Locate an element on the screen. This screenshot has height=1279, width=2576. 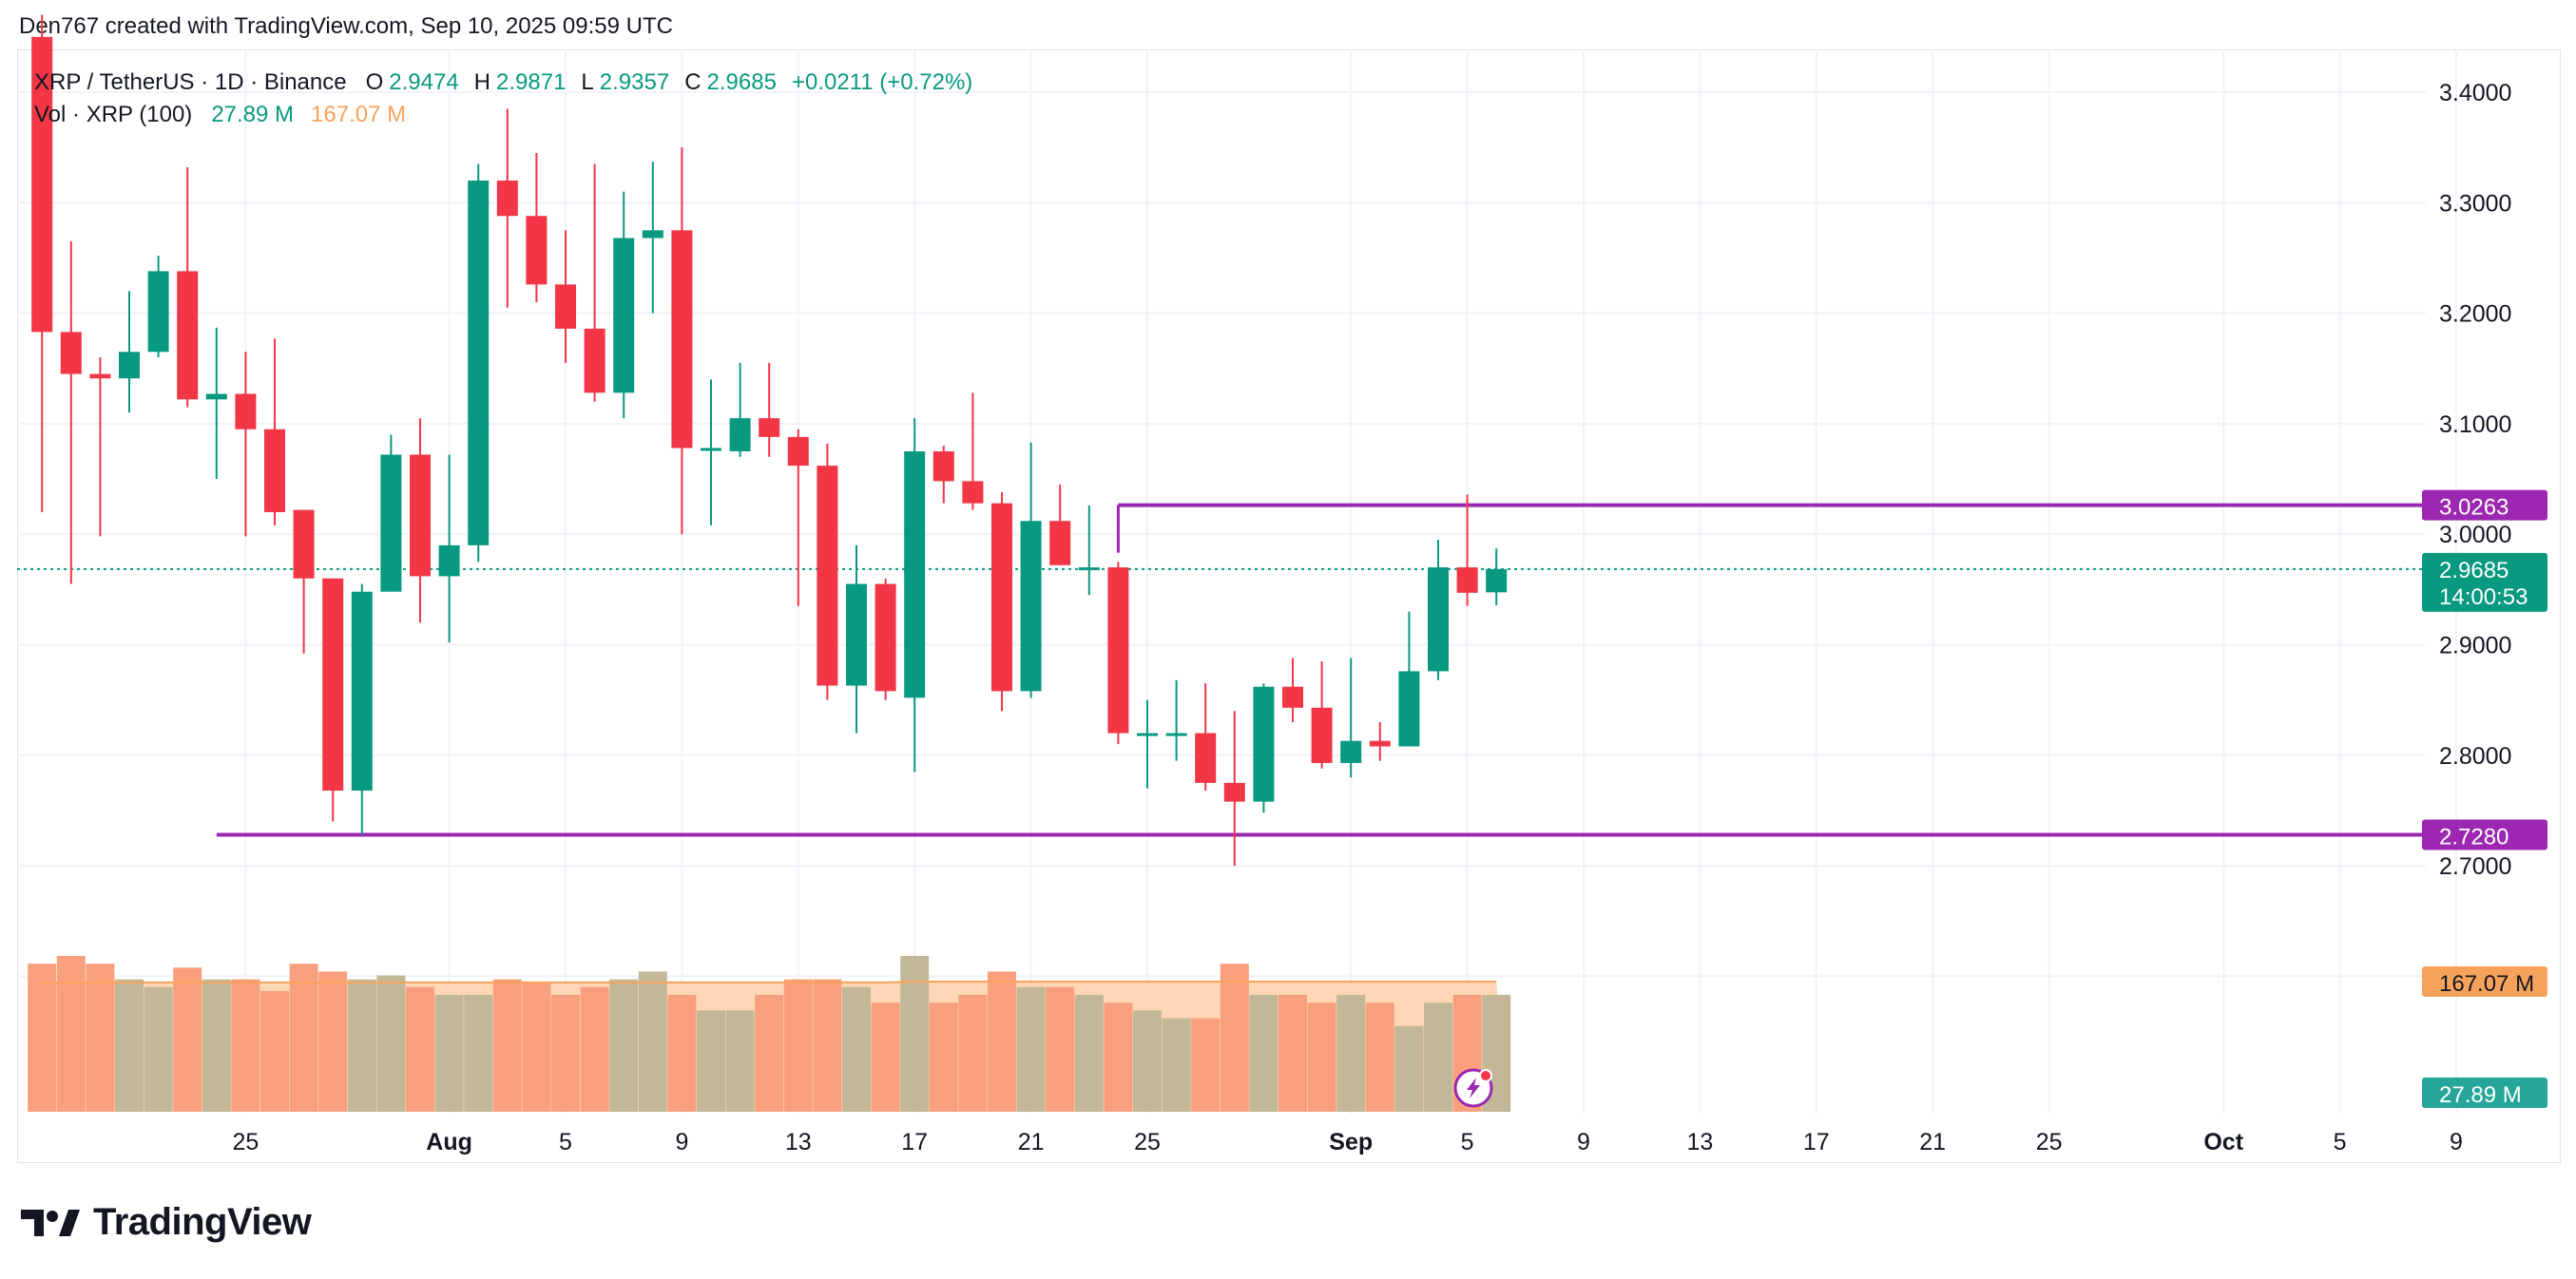
volume-ma-tag-text: 167.07 M is located at coordinates (2486, 984).